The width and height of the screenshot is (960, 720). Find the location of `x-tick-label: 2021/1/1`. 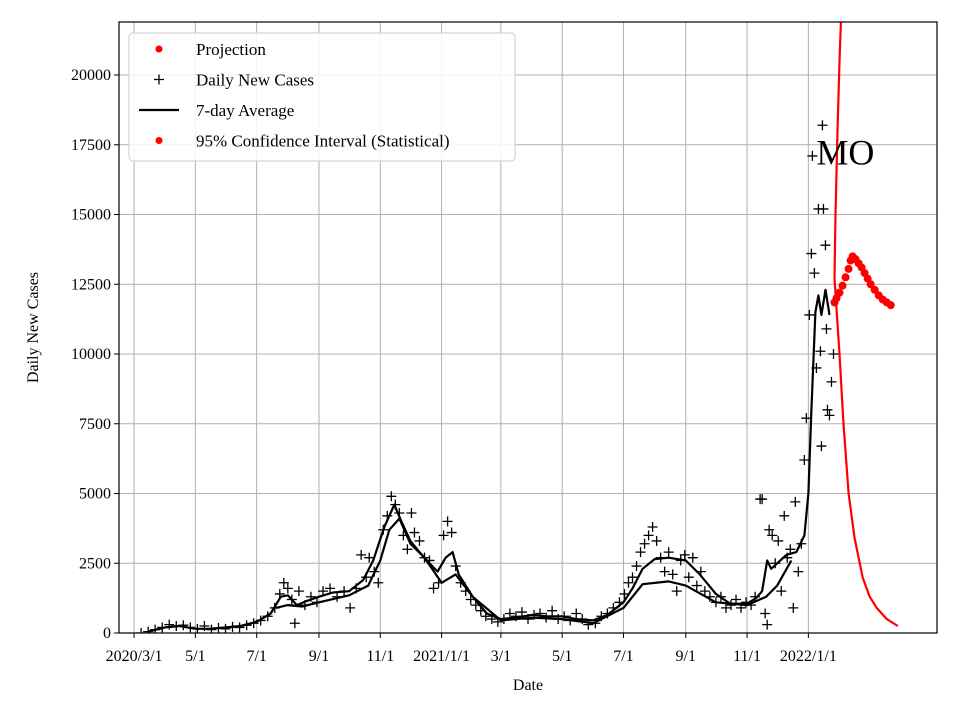

x-tick-label: 2021/1/1 is located at coordinates (441, 656).